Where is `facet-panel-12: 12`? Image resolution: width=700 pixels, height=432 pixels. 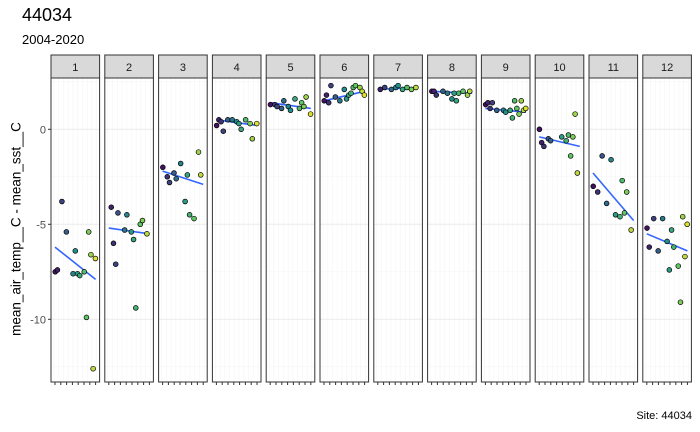
facet-panel-12: 12 is located at coordinates (667, 219).